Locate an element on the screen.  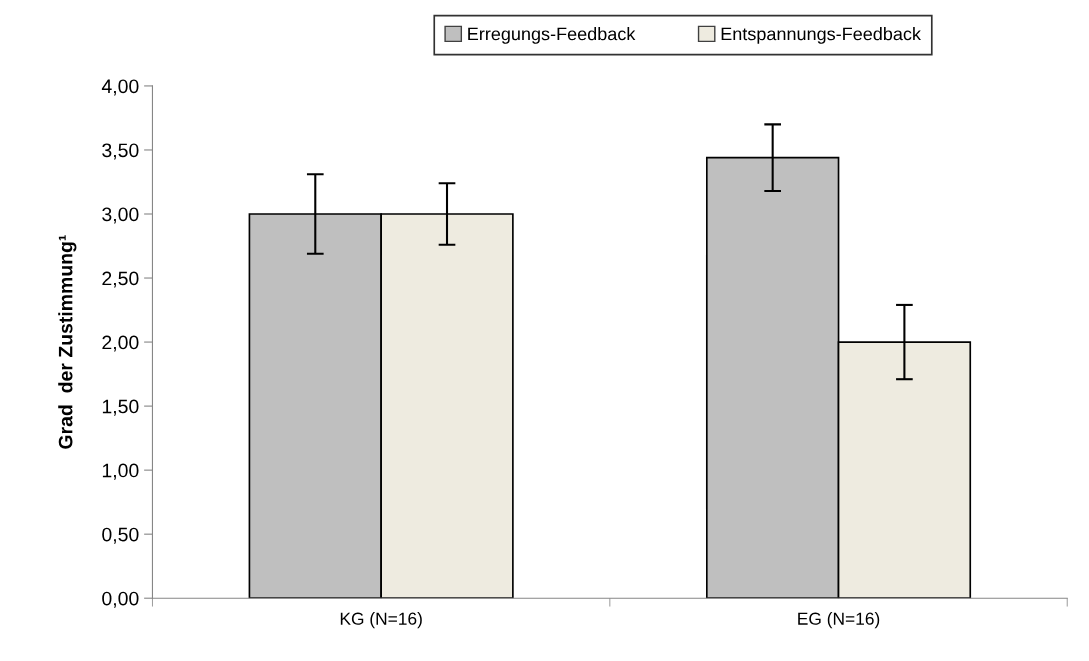
x-tick-label: KG (N=16) is located at coordinates (381, 620).